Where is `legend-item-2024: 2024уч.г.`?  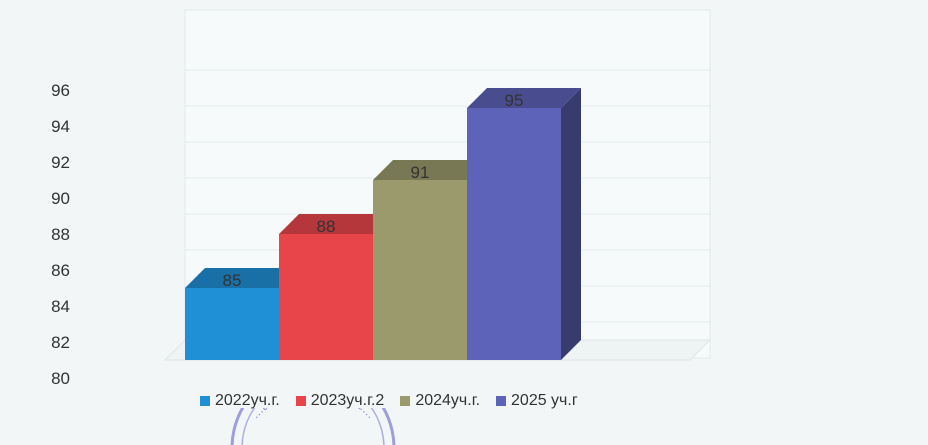
legend-item-2024: 2024уч.г. is located at coordinates (440, 401).